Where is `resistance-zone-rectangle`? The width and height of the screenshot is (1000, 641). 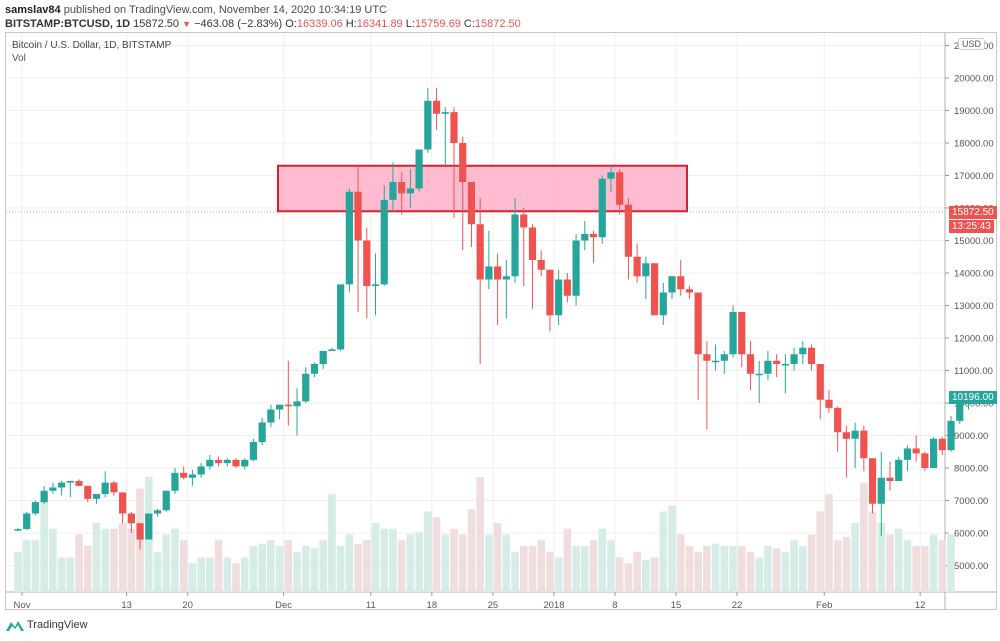
resistance-zone-rectangle is located at coordinates (482, 188).